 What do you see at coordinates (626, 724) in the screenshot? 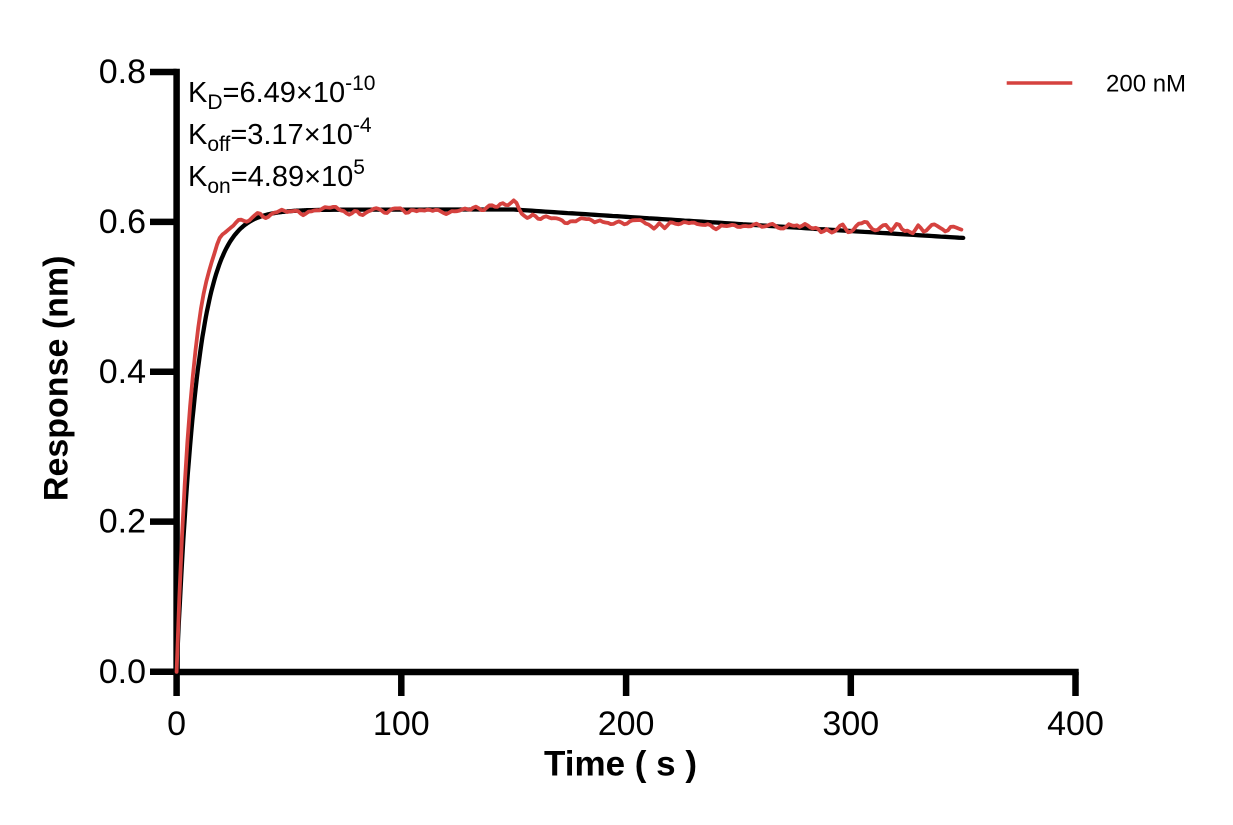
I see `svg-text: 200` at bounding box center [626, 724].